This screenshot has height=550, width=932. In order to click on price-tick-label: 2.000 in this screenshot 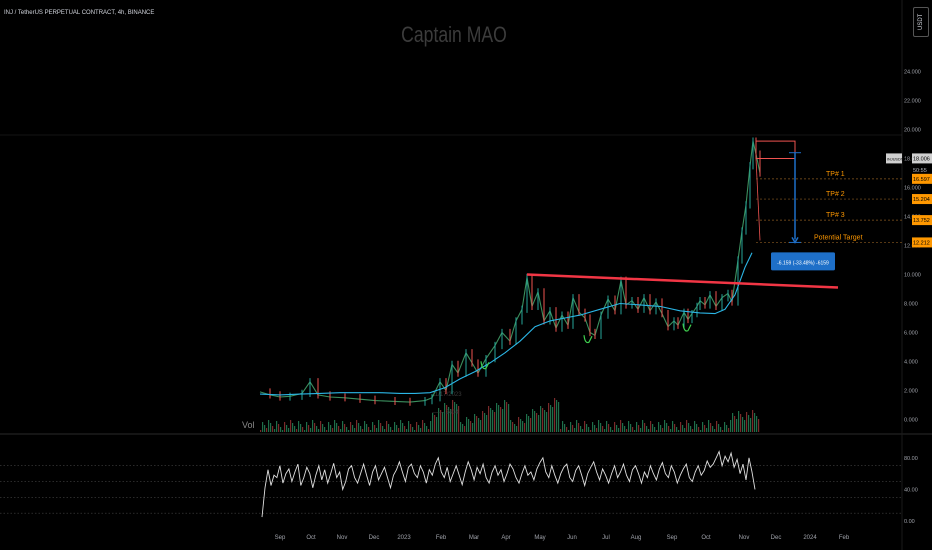, I will do `click(911, 392)`.